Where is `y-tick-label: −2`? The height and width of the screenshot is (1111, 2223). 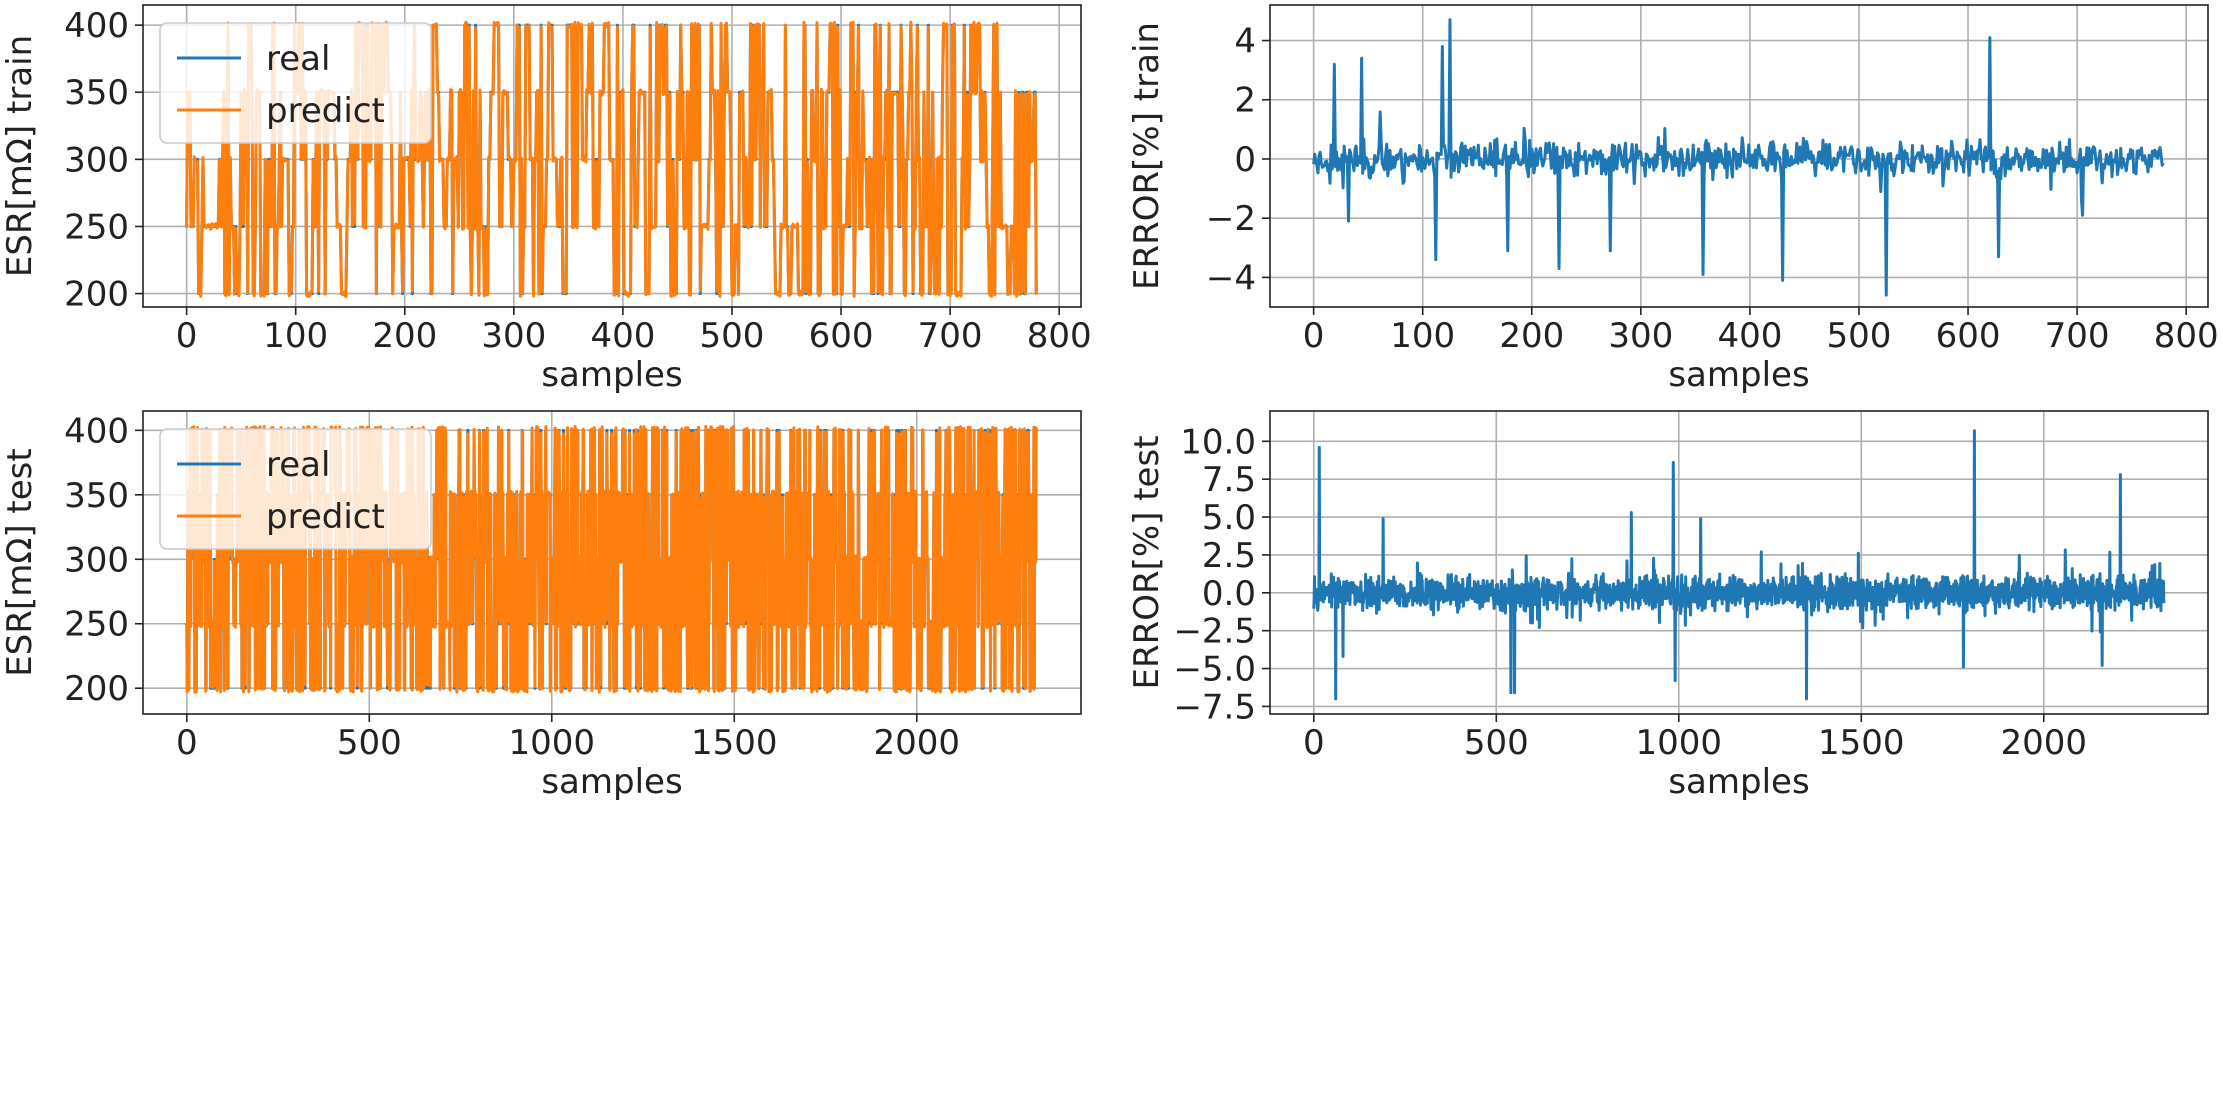
y-tick-label: −2 is located at coordinates (1231, 219).